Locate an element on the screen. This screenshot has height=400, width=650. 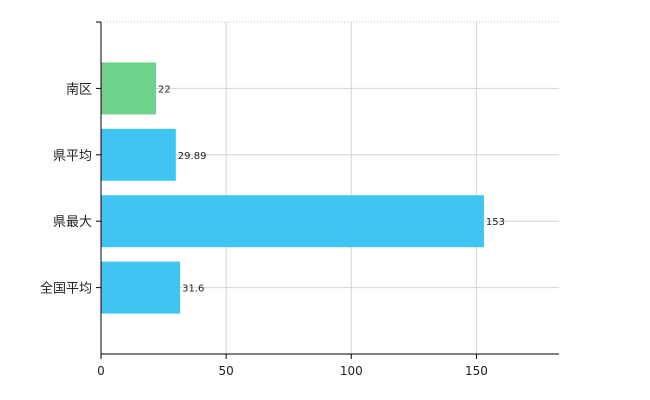
data-label: 153 is located at coordinates (495, 222).